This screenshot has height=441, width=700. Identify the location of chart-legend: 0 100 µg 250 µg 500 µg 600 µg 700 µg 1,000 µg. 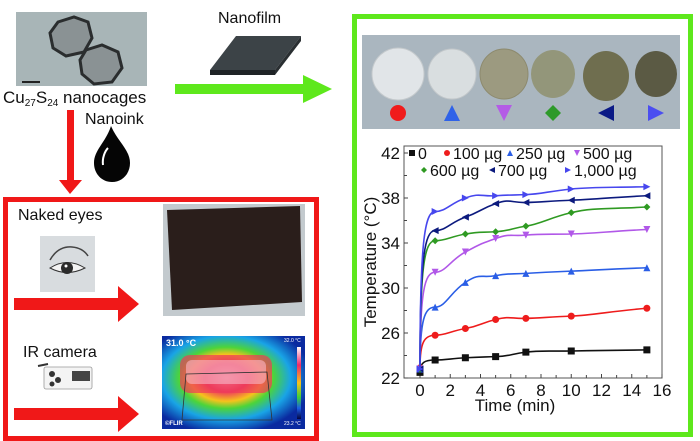
(523, 163).